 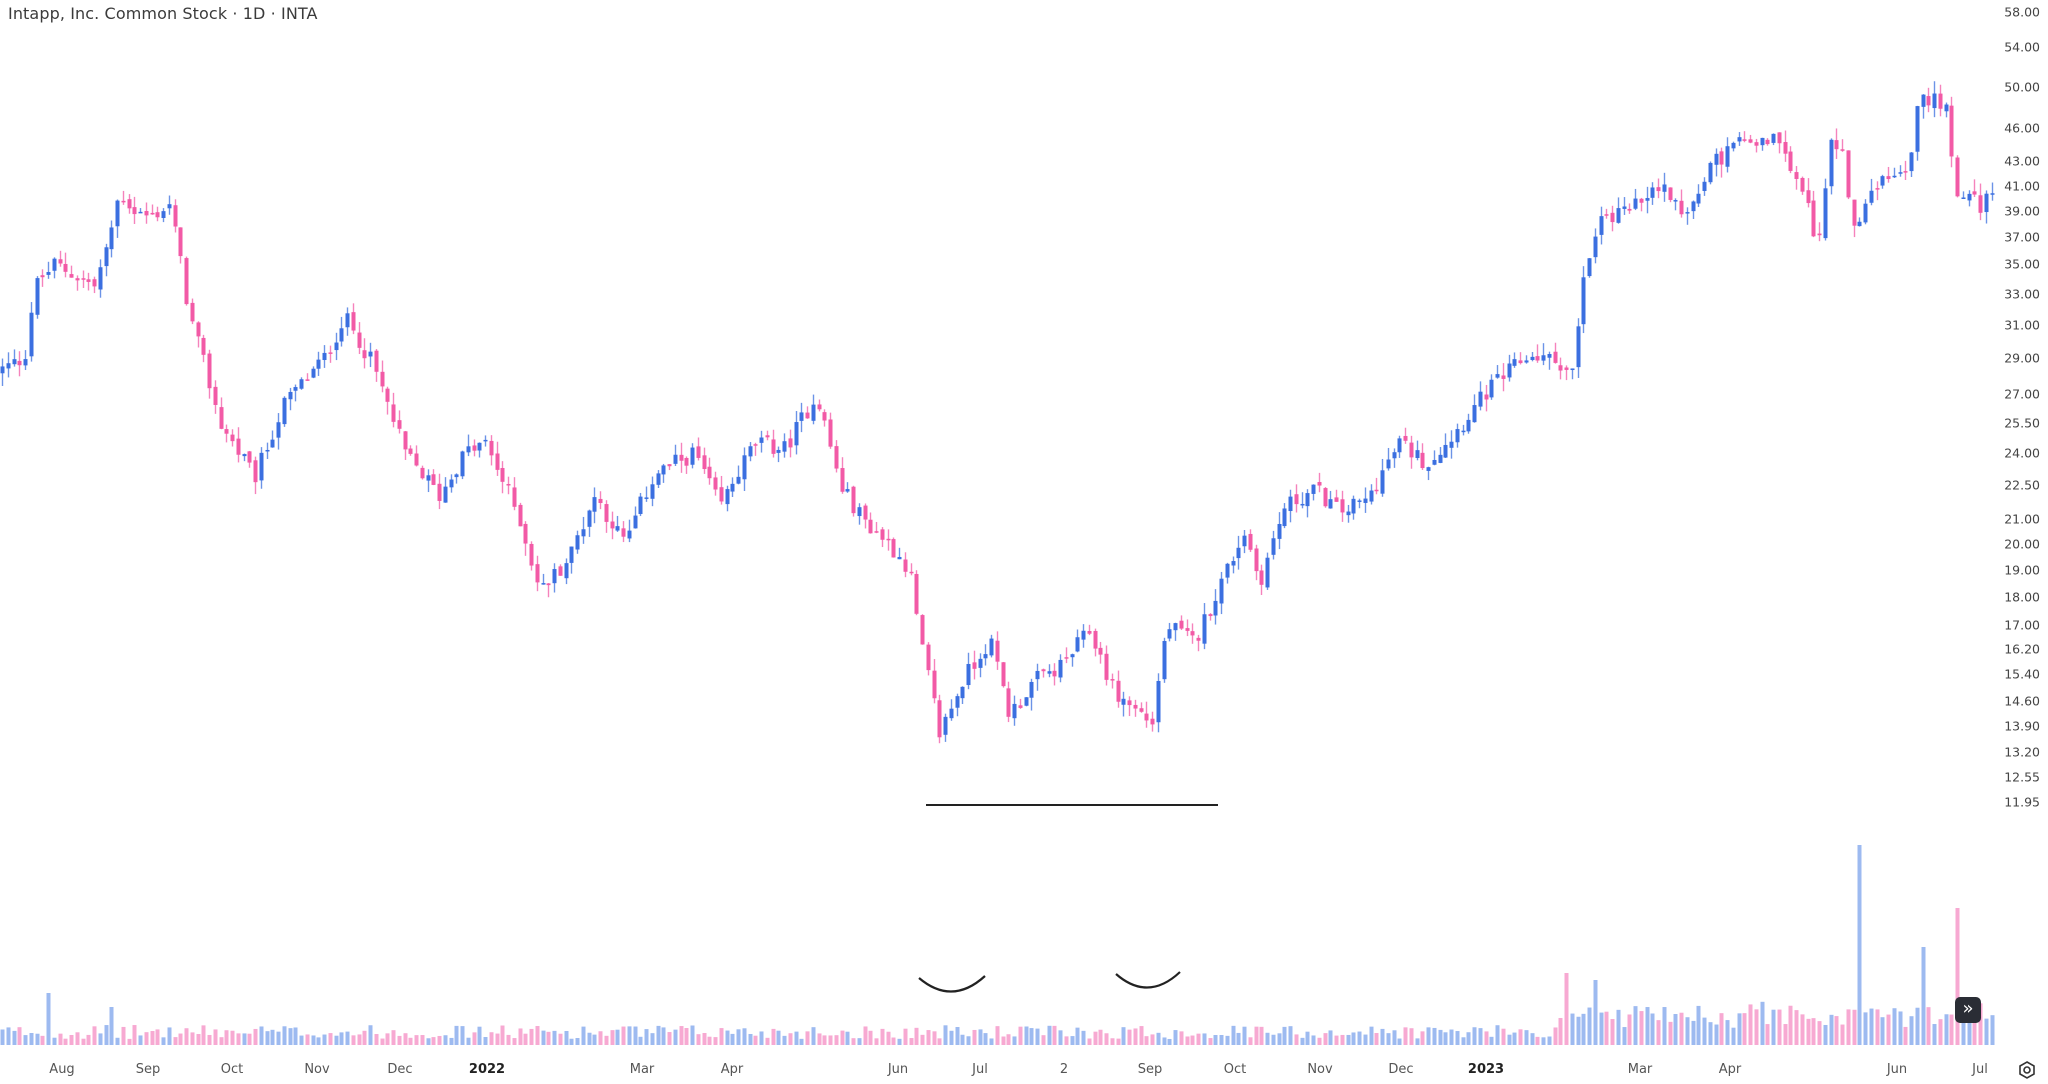 What do you see at coordinates (62, 1069) in the screenshot?
I see `time-tick-label: Aug` at bounding box center [62, 1069].